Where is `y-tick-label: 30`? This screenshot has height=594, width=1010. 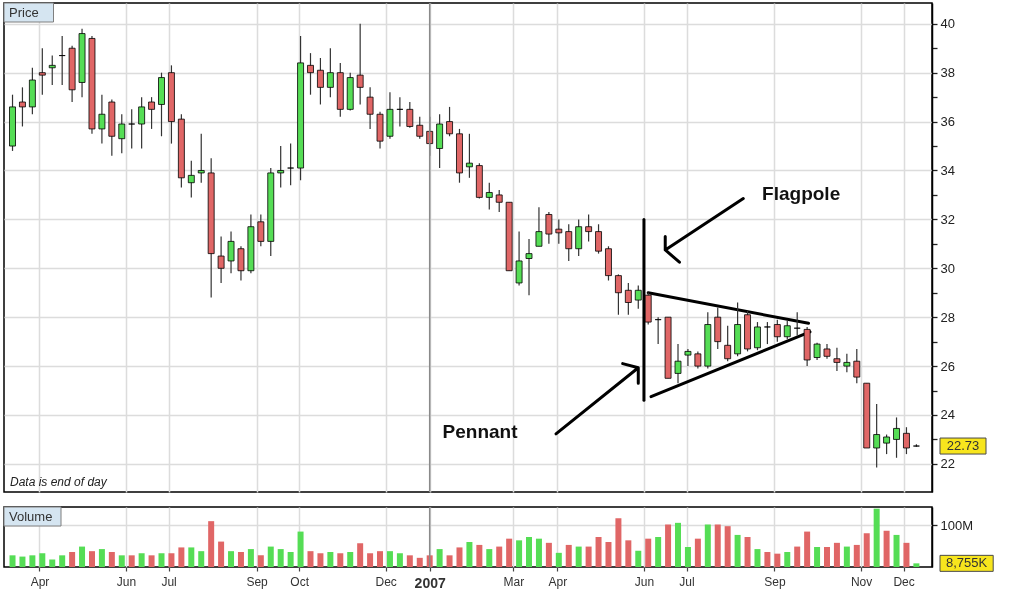
y-tick-label: 30 is located at coordinates (947, 268).